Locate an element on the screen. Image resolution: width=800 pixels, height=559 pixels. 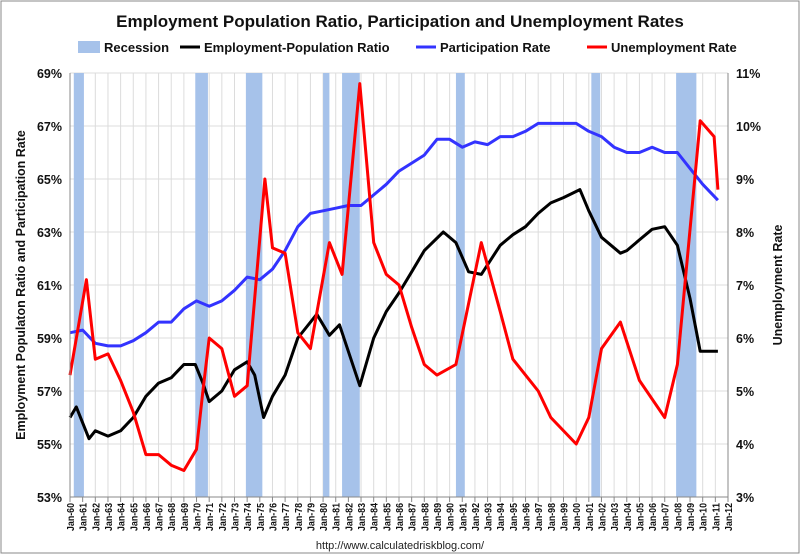
y-tick-label-right: 8% is located at coordinates (745, 233).